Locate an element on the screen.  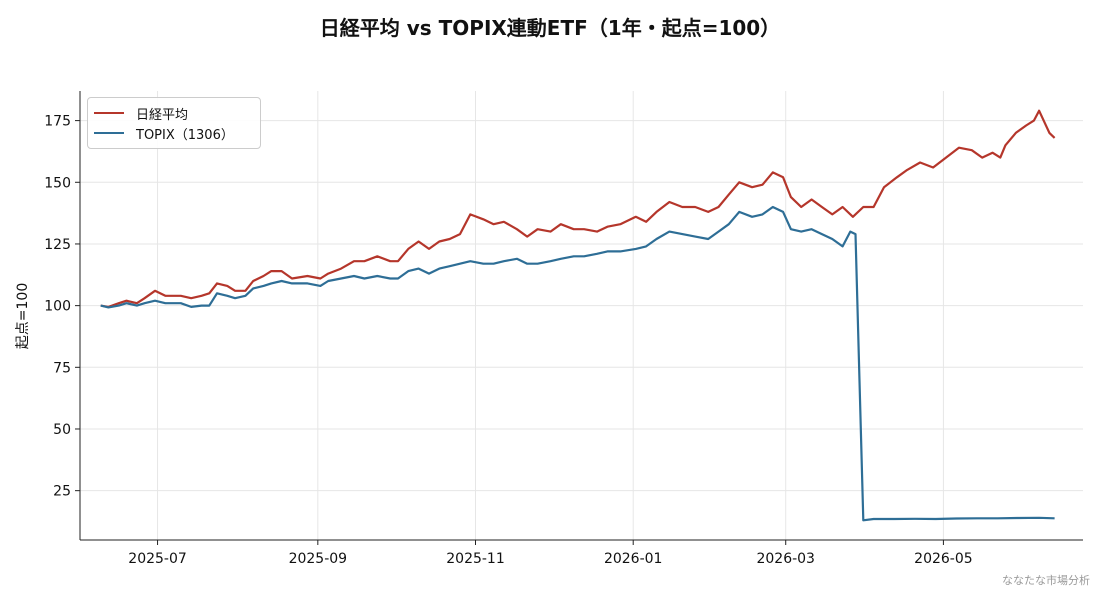
x-tick-label: 2025-07 is located at coordinates (157, 559).